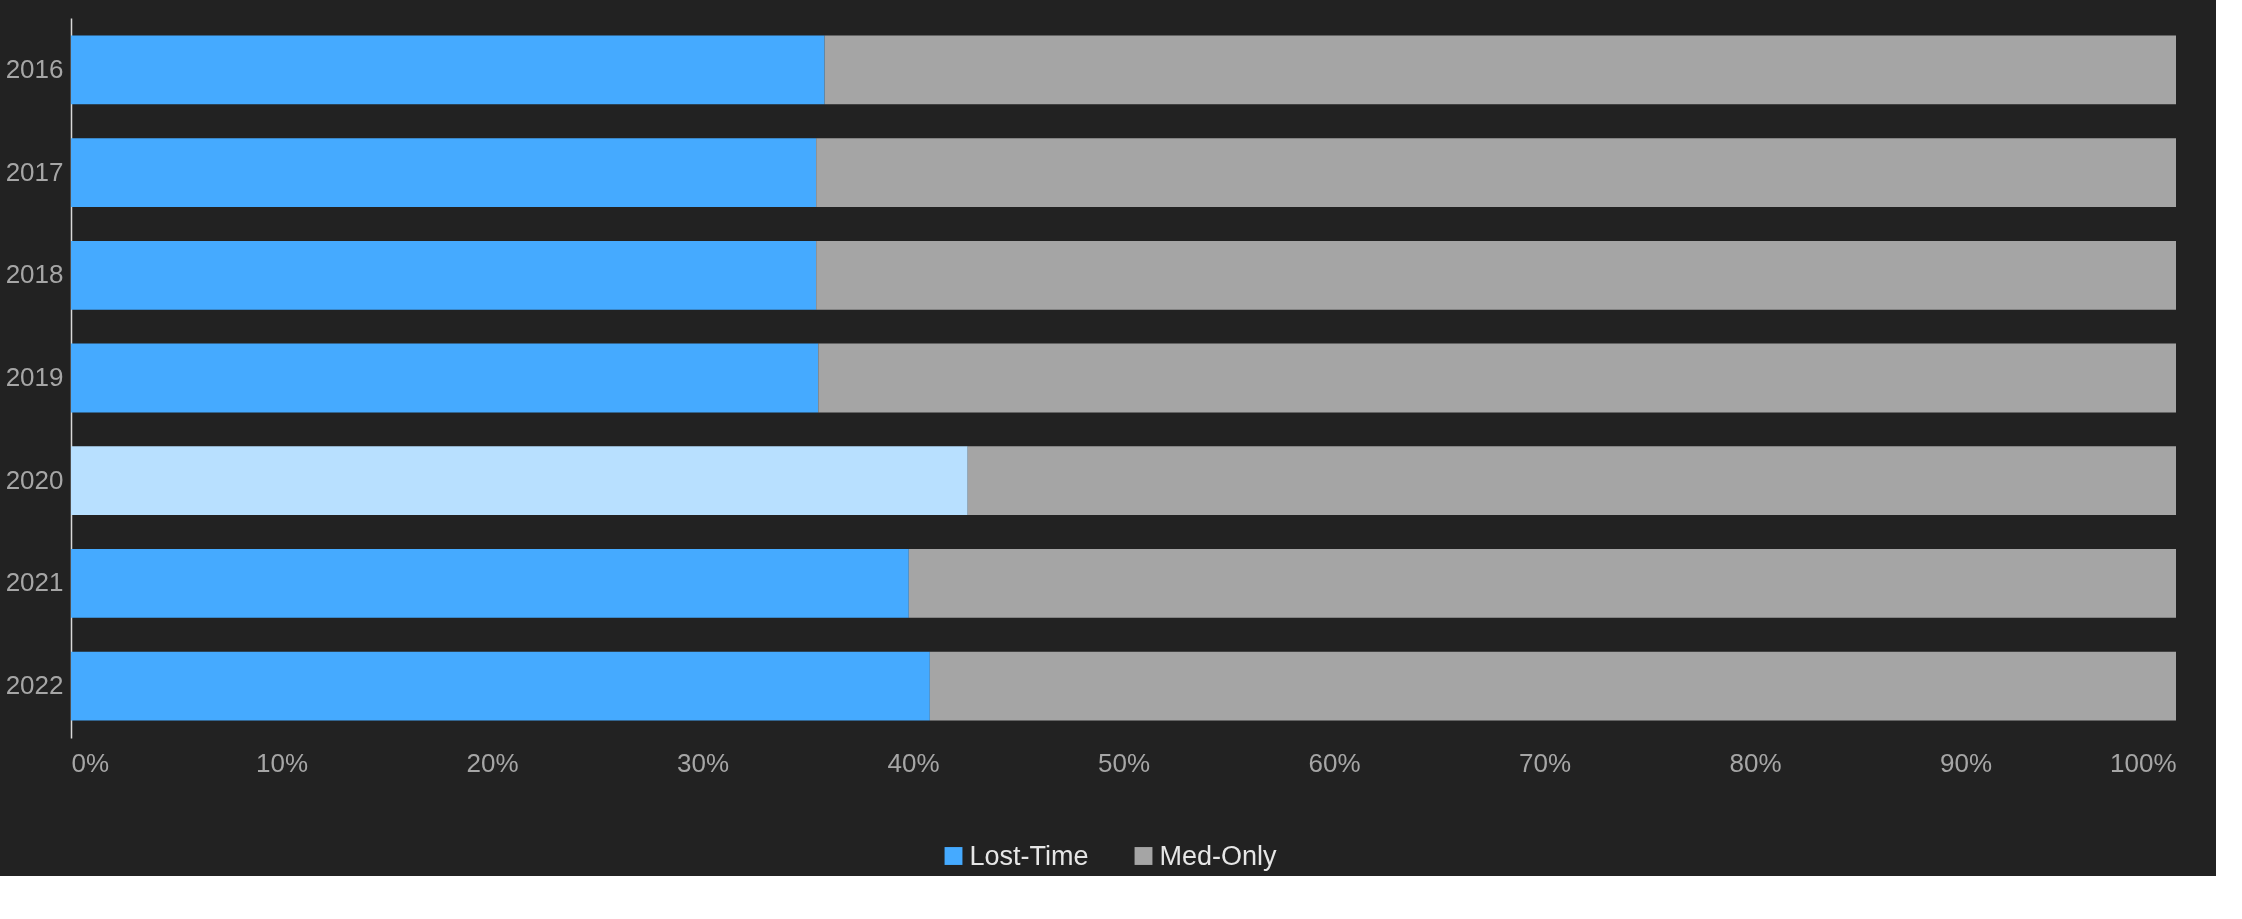 Image resolution: width=2242 pixels, height=919 pixels. Describe the element at coordinates (34, 685) in the screenshot. I see `y-tick-label: 2022` at that location.